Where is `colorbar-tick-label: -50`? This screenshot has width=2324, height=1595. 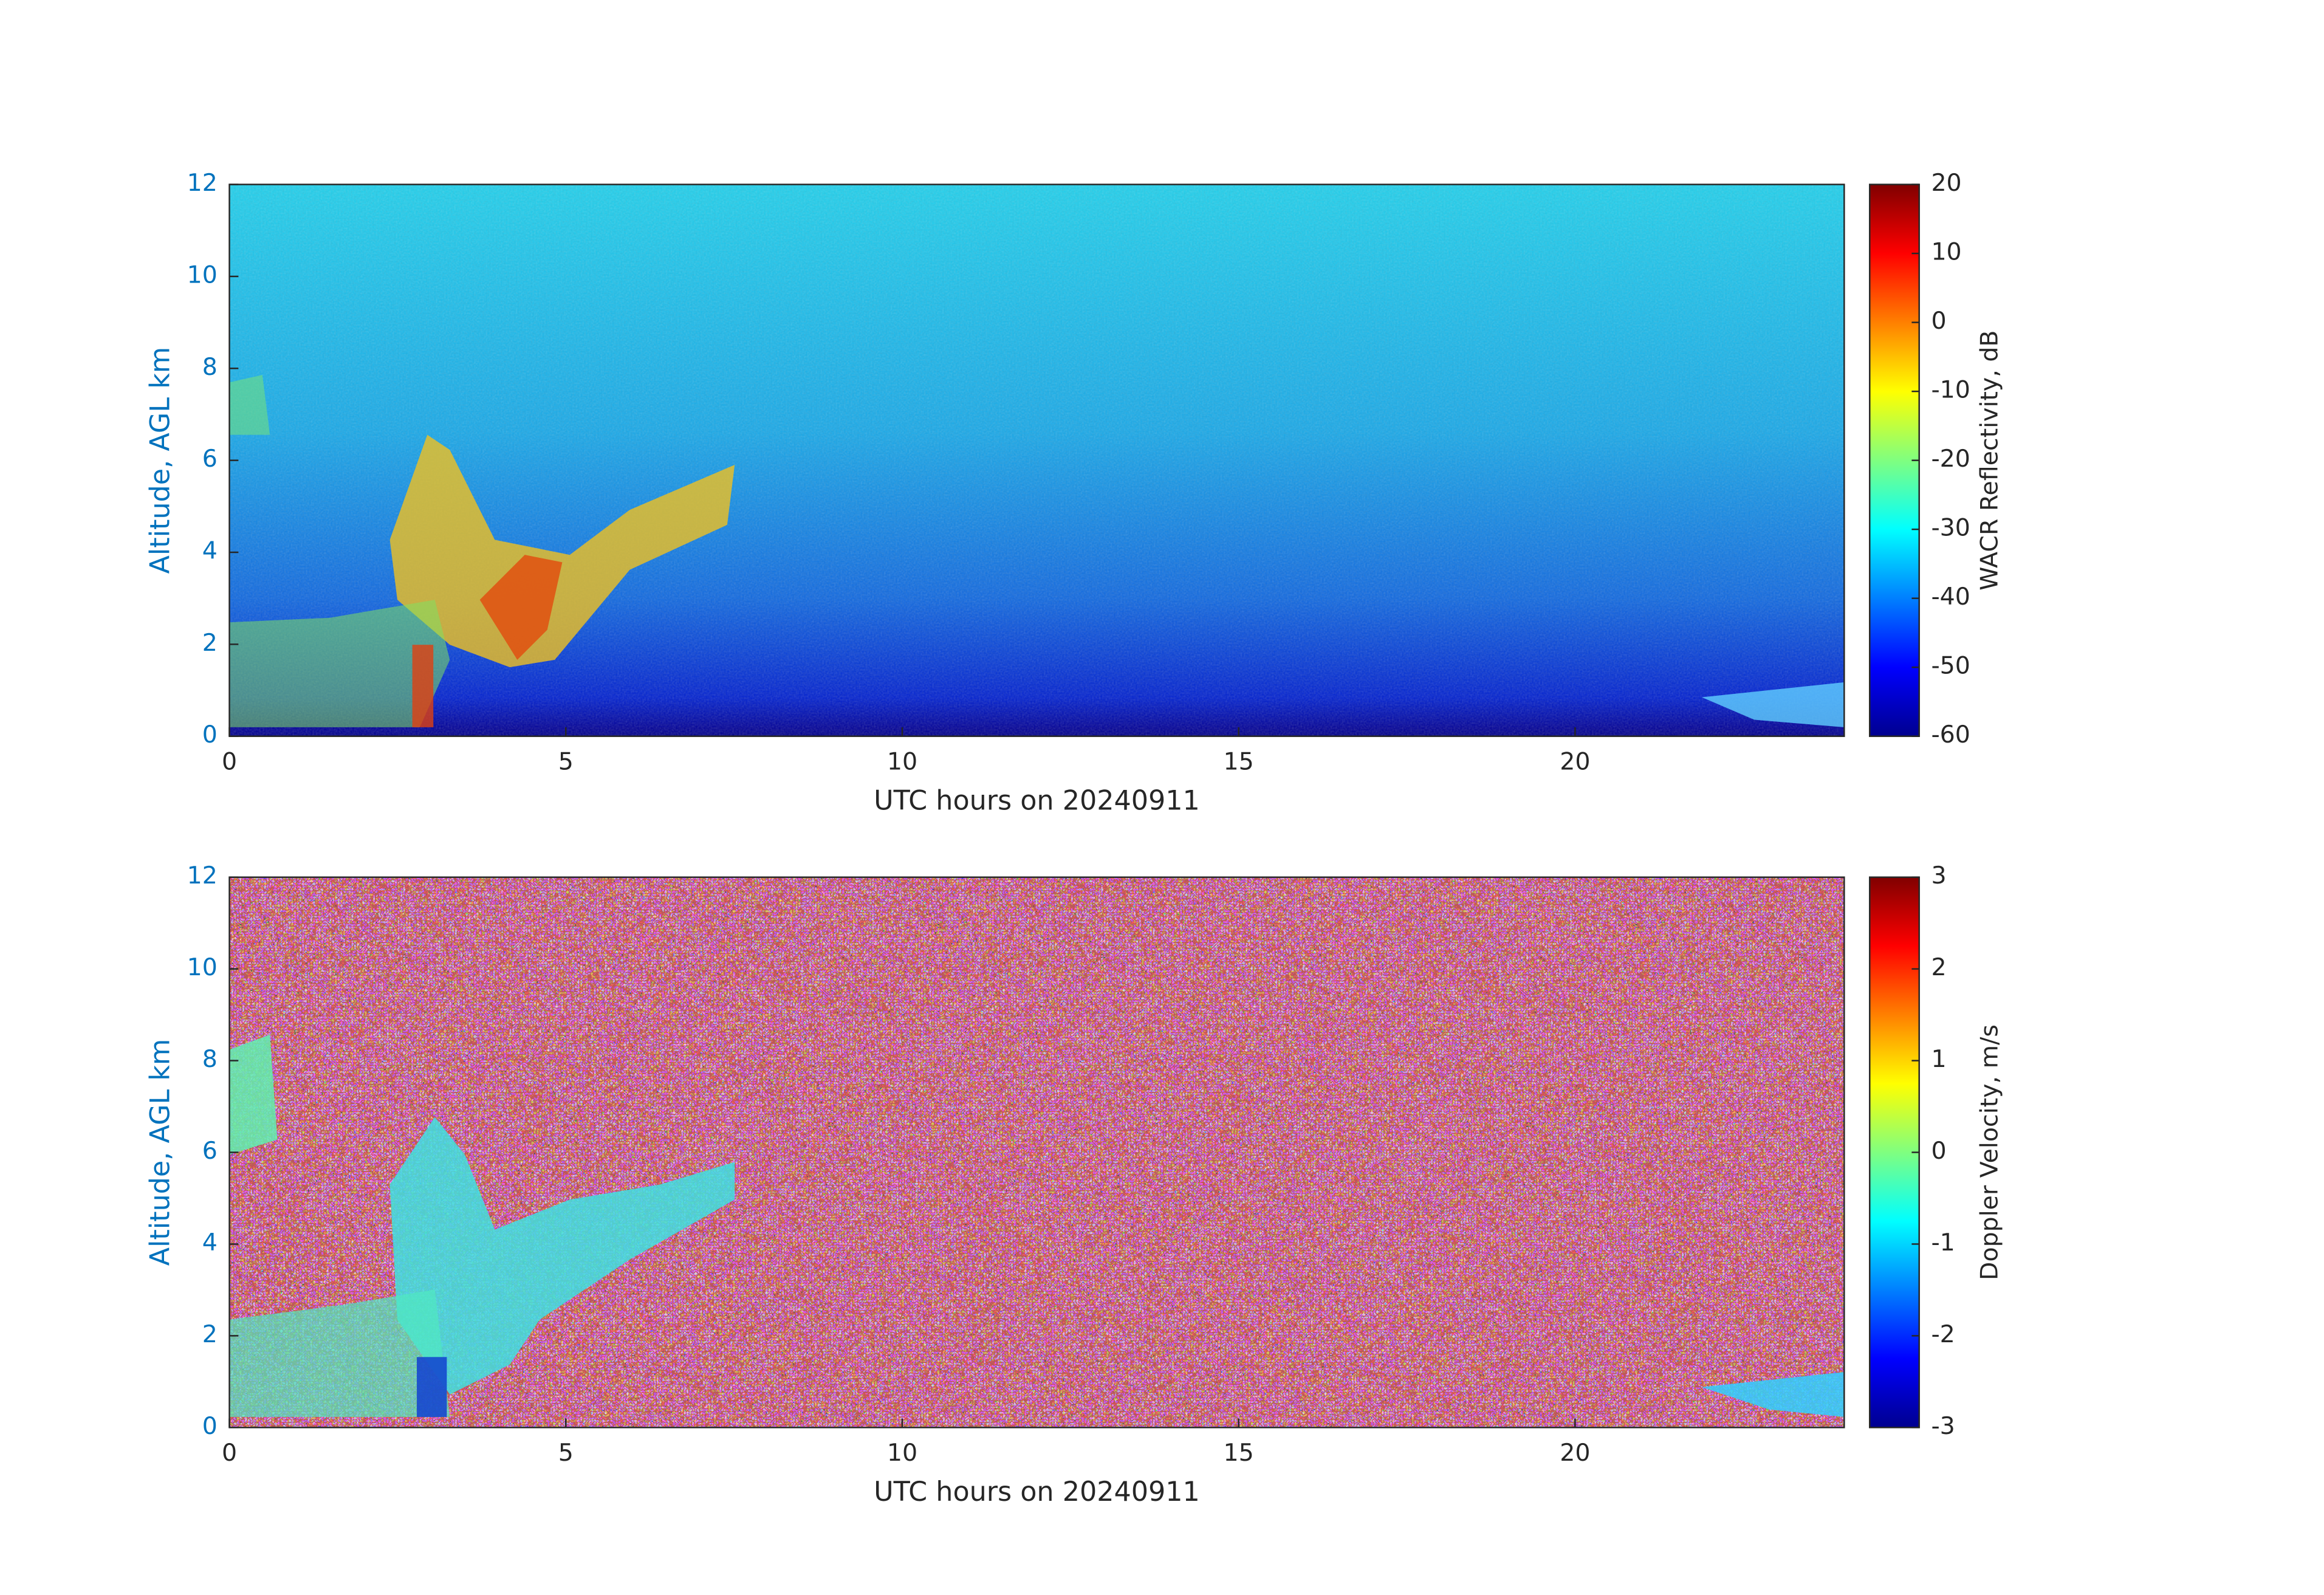
colorbar-tick-label: -50 is located at coordinates (1950, 666).